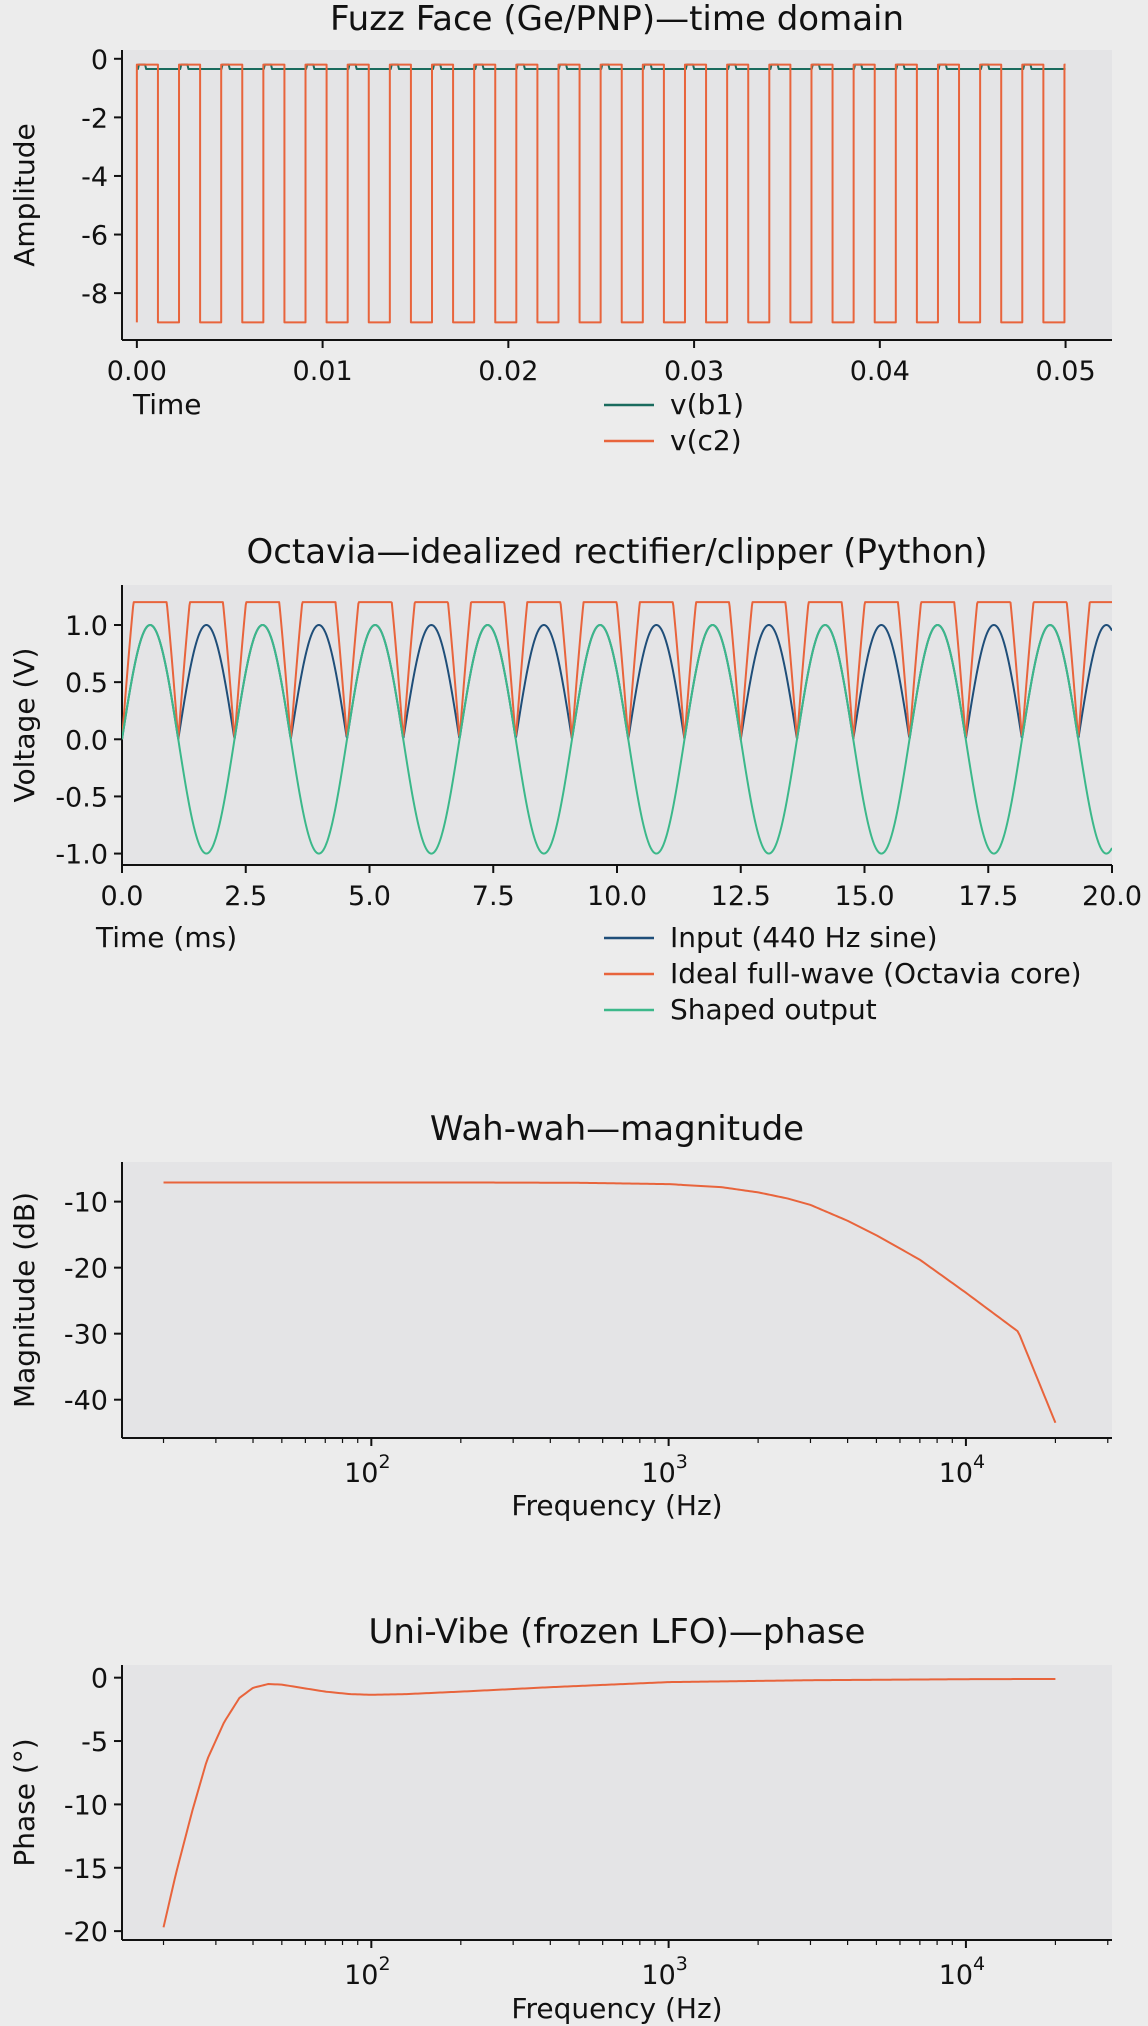  What do you see at coordinates (369, 896) in the screenshot?
I see `x-tick-label: 5.0` at bounding box center [369, 896].